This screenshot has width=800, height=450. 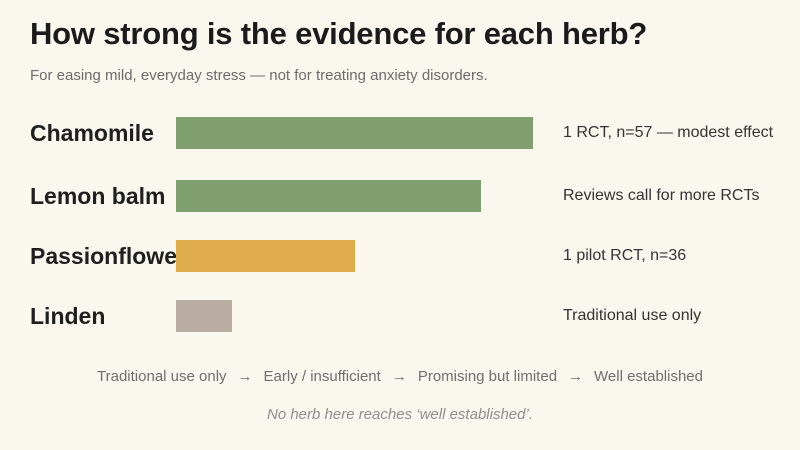 I want to click on bar-row: Chamomile 1 RCT, n=57 — modest effect, so click(x=400, y=133).